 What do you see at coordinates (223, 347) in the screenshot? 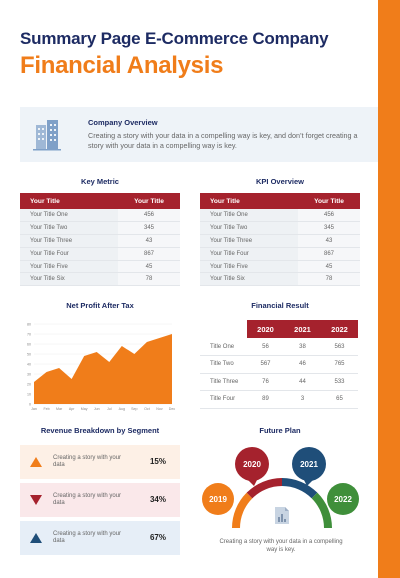
I see `row-label: Title One` at bounding box center [223, 347].